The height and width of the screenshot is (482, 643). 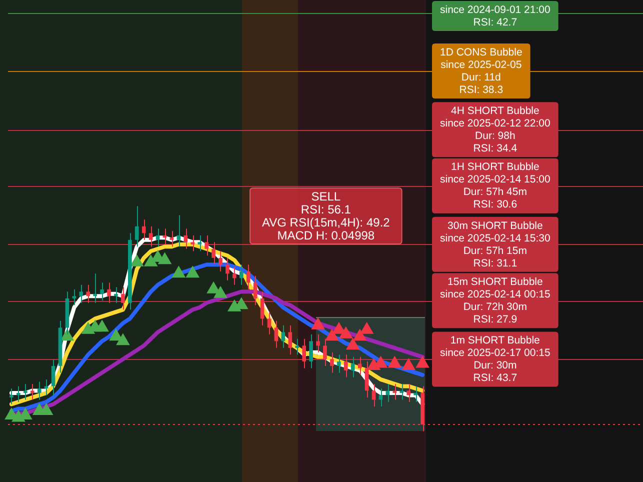 I want to click on annotation: 1H SHORT Bubble since 2025-02-14 15:00 Dur: 57h 45m RSI: 30.6, so click(x=495, y=186).